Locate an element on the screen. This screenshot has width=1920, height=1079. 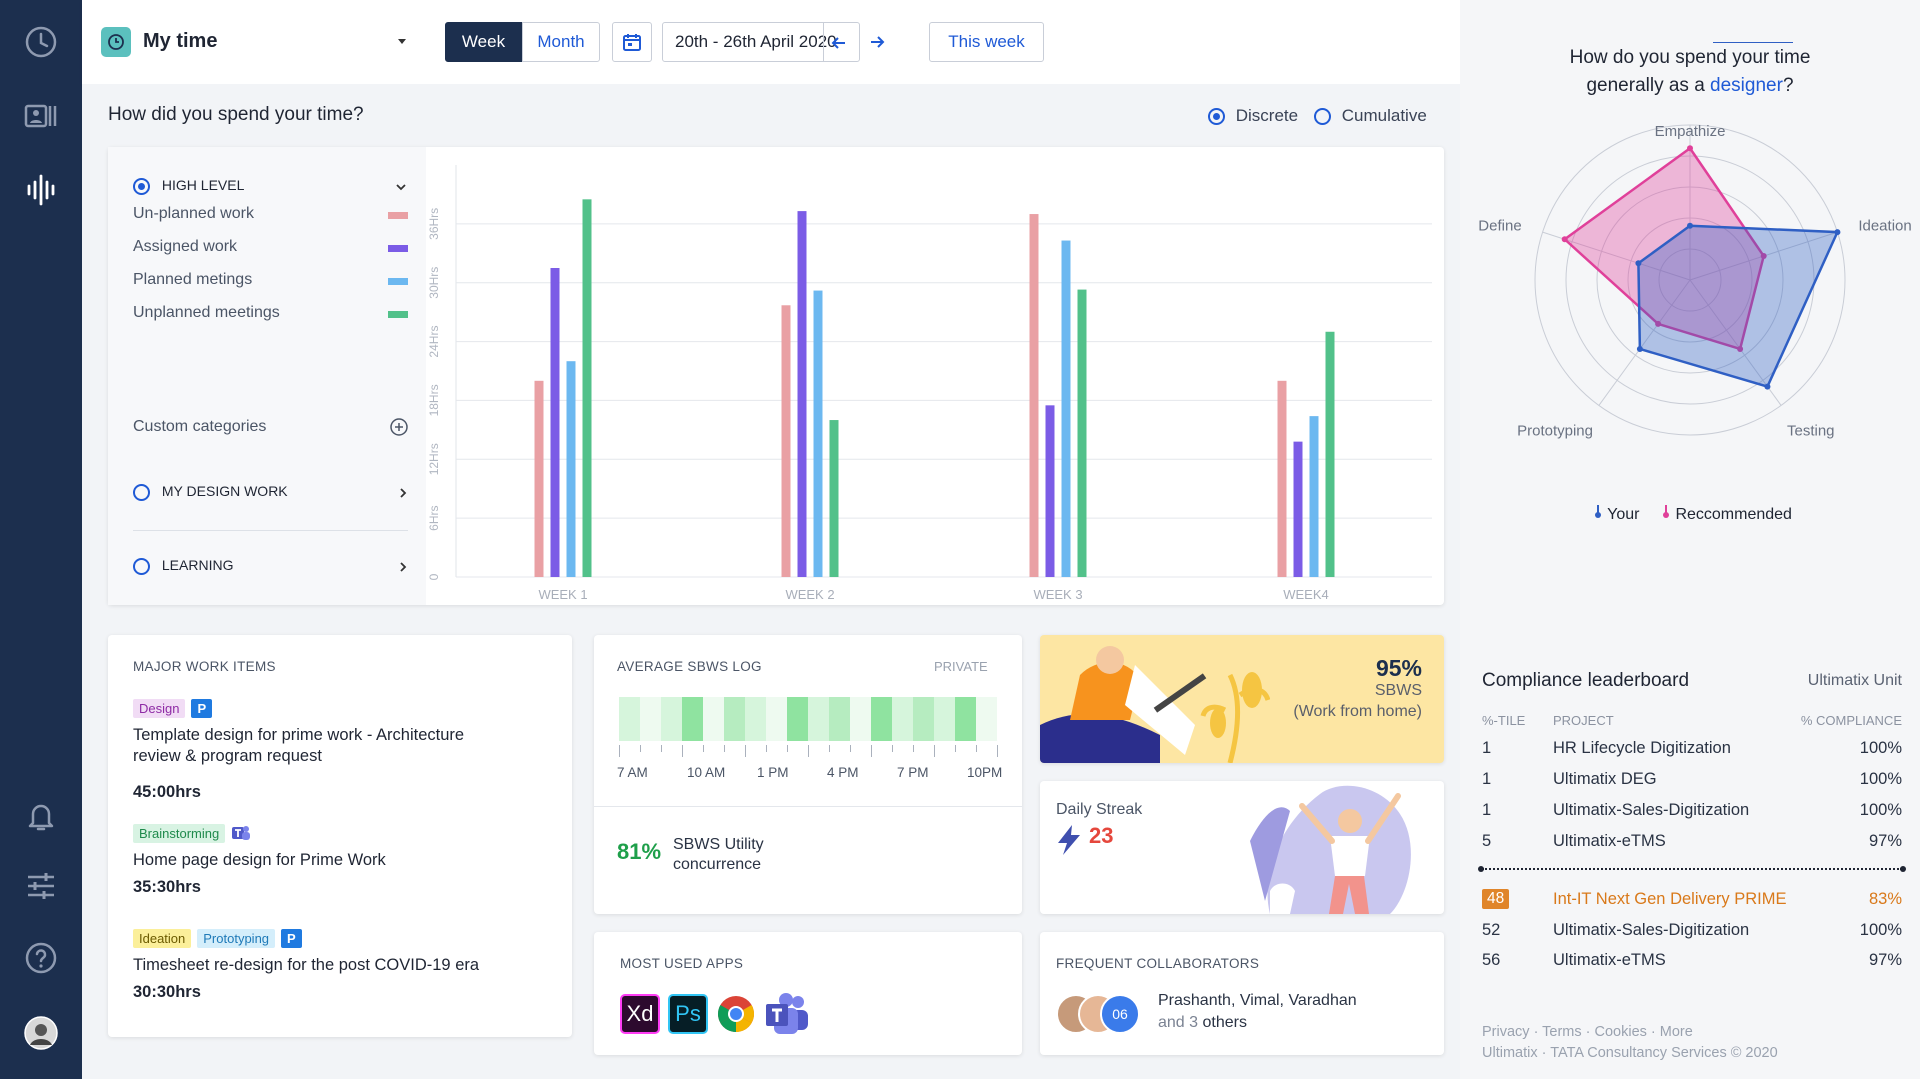
wfh-card: 95% SBWS (Work from home) is located at coordinates (1242, 699).